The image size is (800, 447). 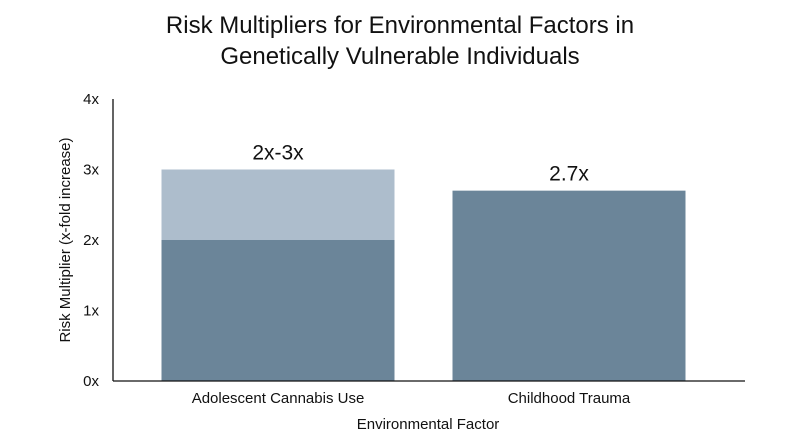 What do you see at coordinates (91, 311) in the screenshot?
I see `y-tick-label: 1x` at bounding box center [91, 311].